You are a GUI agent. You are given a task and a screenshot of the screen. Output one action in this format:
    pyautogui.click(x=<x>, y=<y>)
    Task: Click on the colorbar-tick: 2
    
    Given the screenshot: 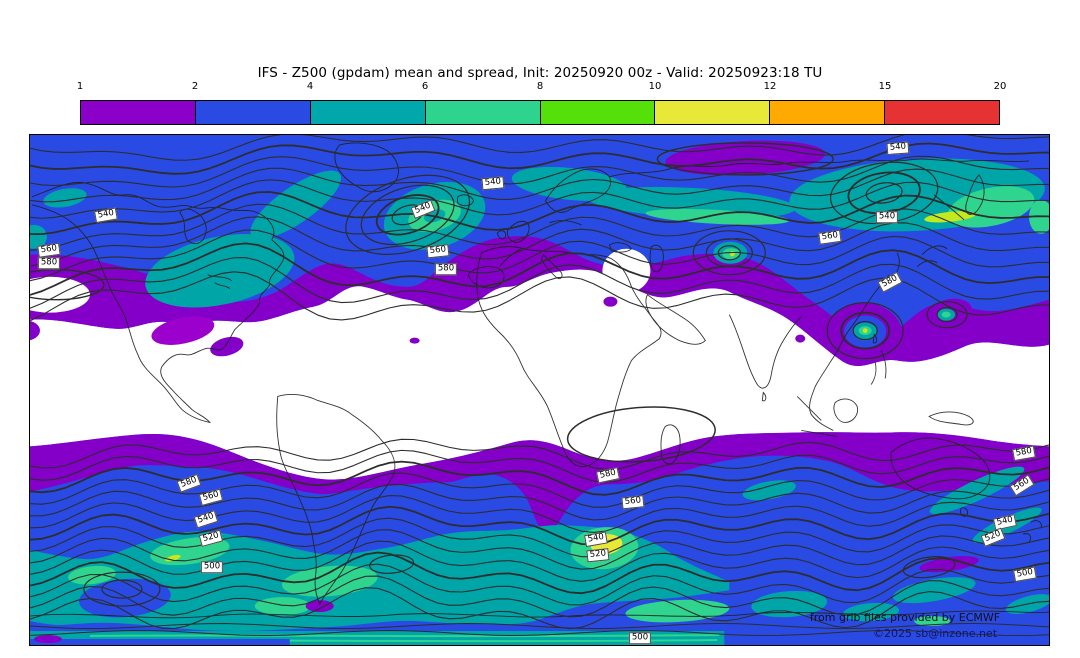 What is the action you would take?
    pyautogui.click(x=195, y=86)
    